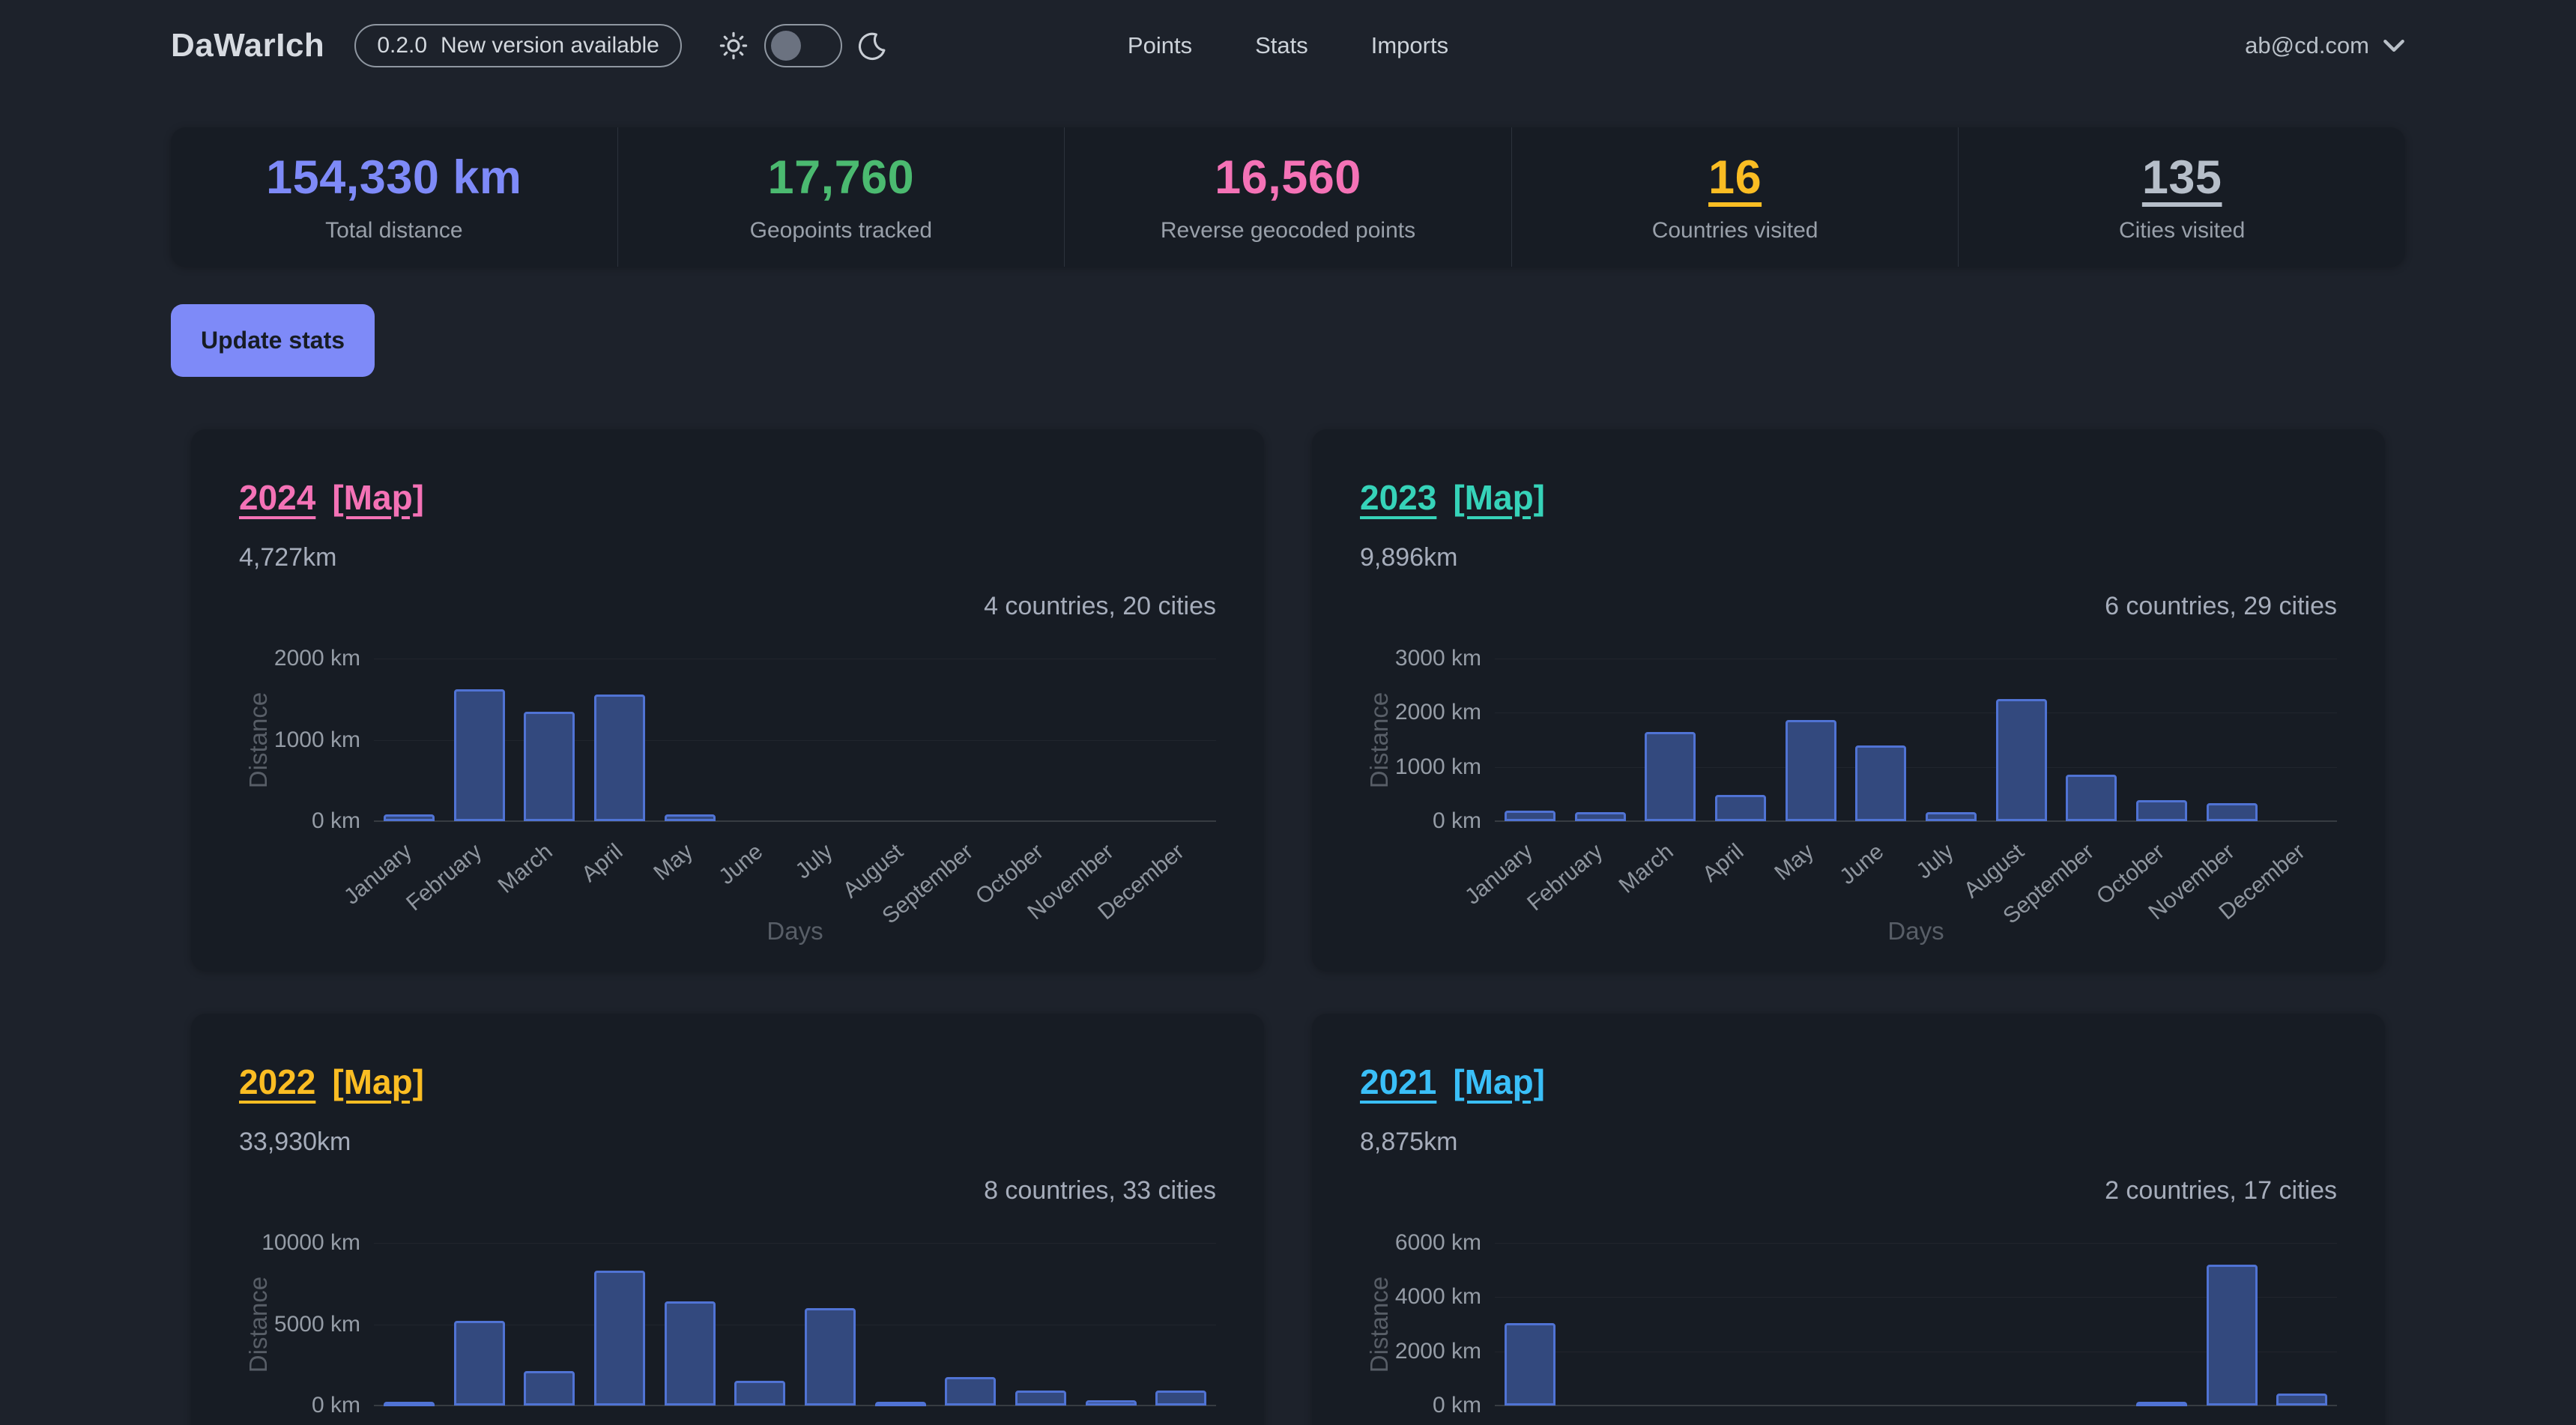 The image size is (2576, 1425). I want to click on chevron-down-icon, so click(2394, 45).